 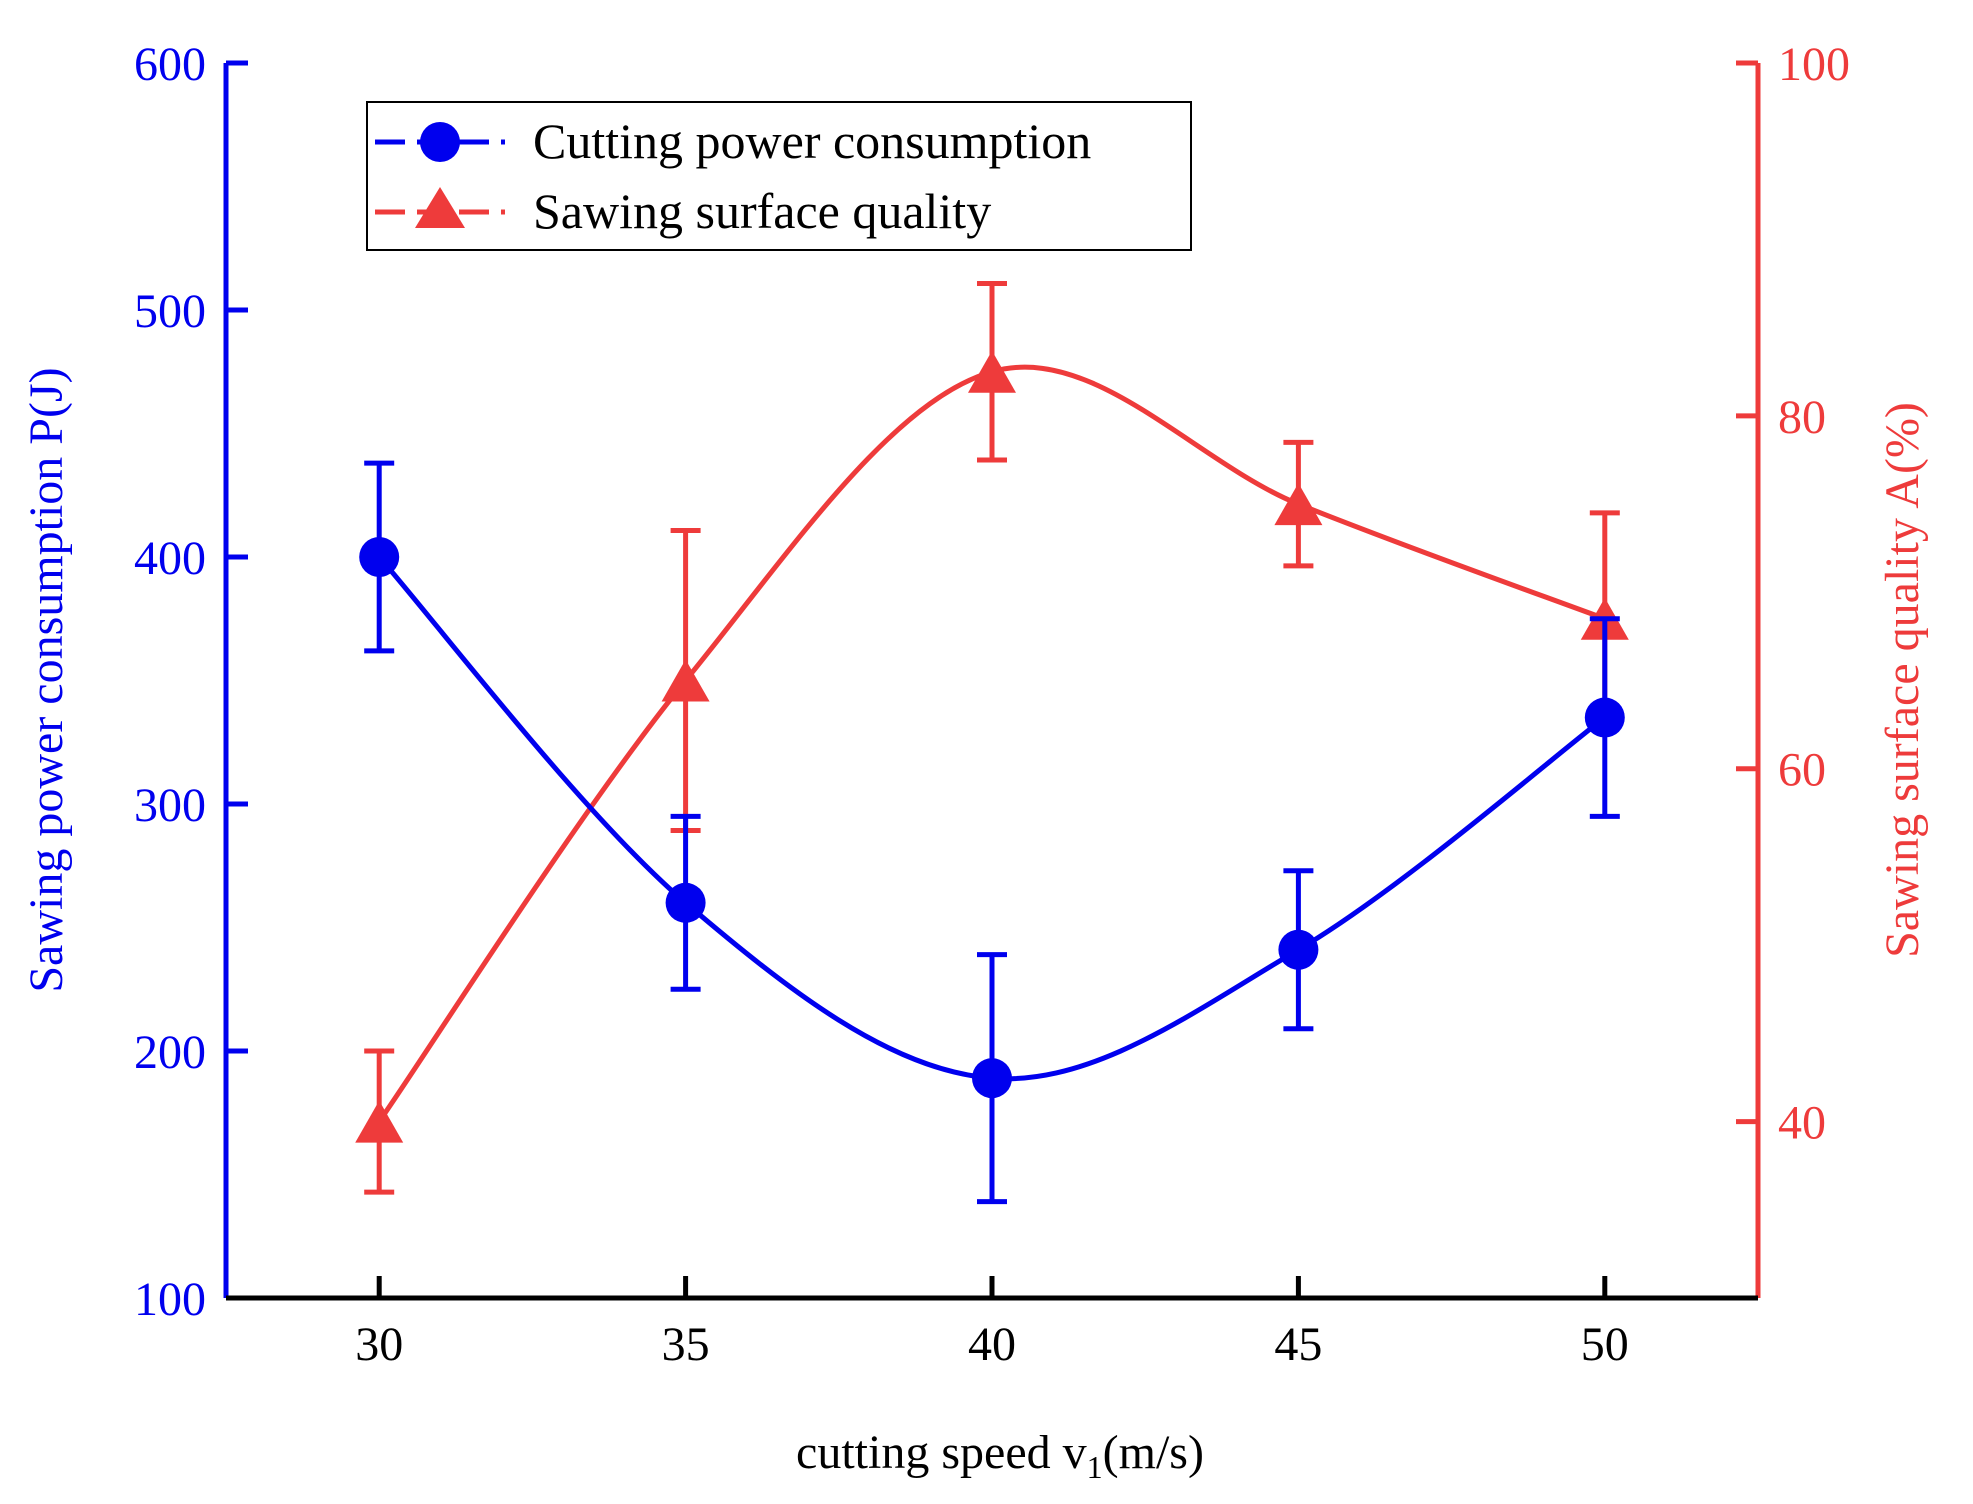 What do you see at coordinates (1802, 417) in the screenshot?
I see `right-tick-label-80: 80` at bounding box center [1802, 417].